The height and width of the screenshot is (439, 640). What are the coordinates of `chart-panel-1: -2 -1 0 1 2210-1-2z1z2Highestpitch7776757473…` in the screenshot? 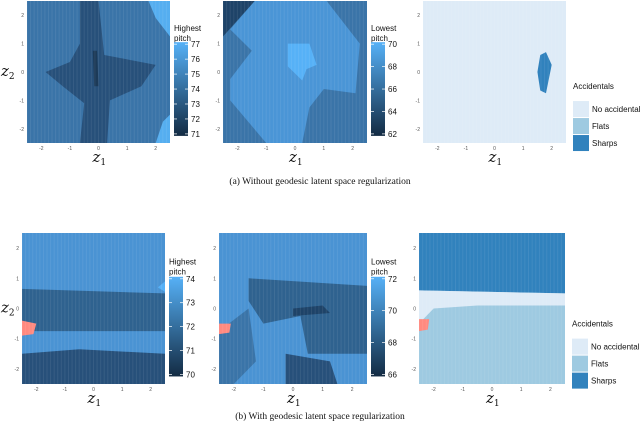 It's located at (101, 84).